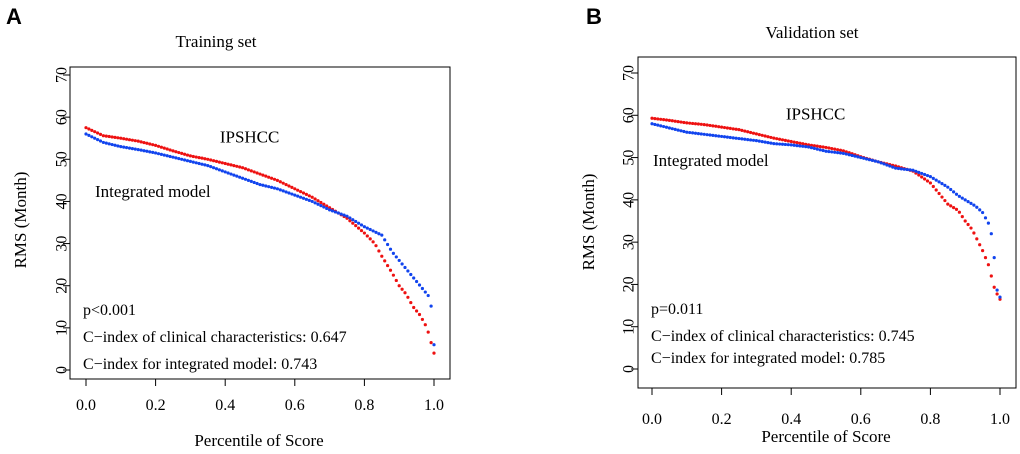 Image resolution: width=1020 pixels, height=454 pixels. I want to click on panel-b-xtick-label: 0.0, so click(652, 419).